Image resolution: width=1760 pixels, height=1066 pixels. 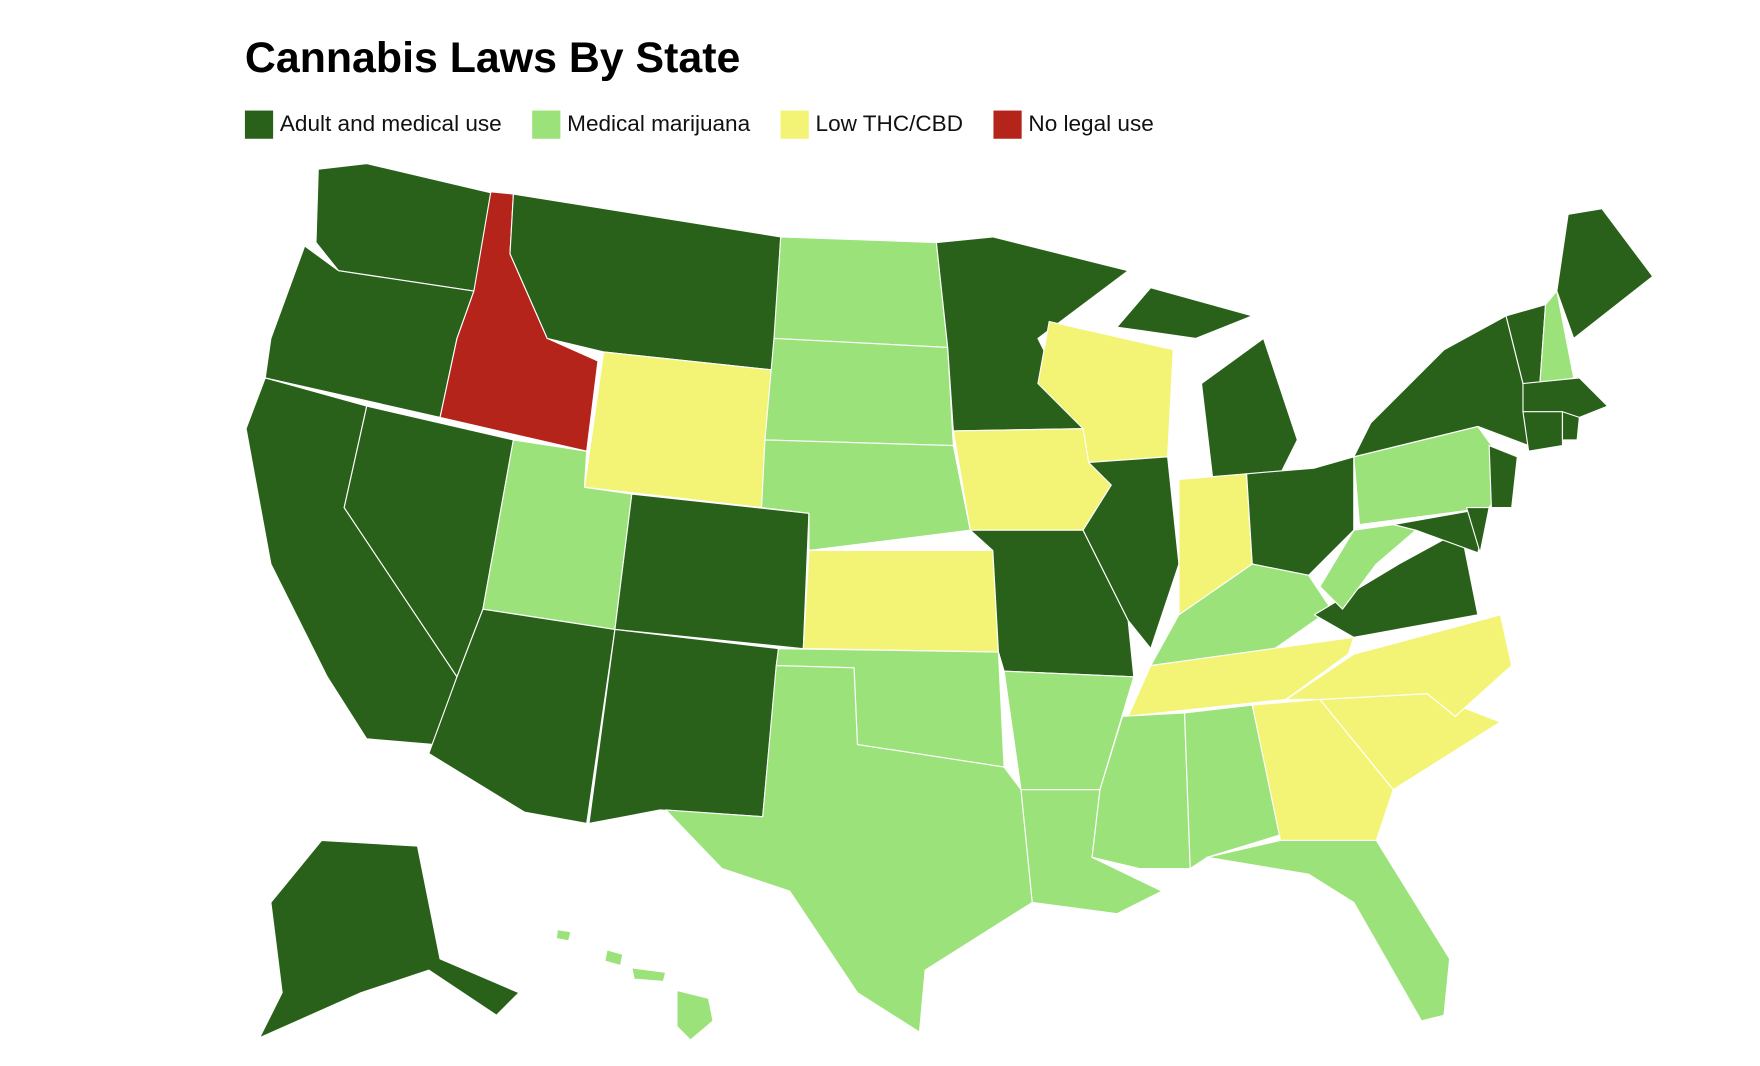 What do you see at coordinates (1090, 123) in the screenshot?
I see `legend-label: No legal use` at bounding box center [1090, 123].